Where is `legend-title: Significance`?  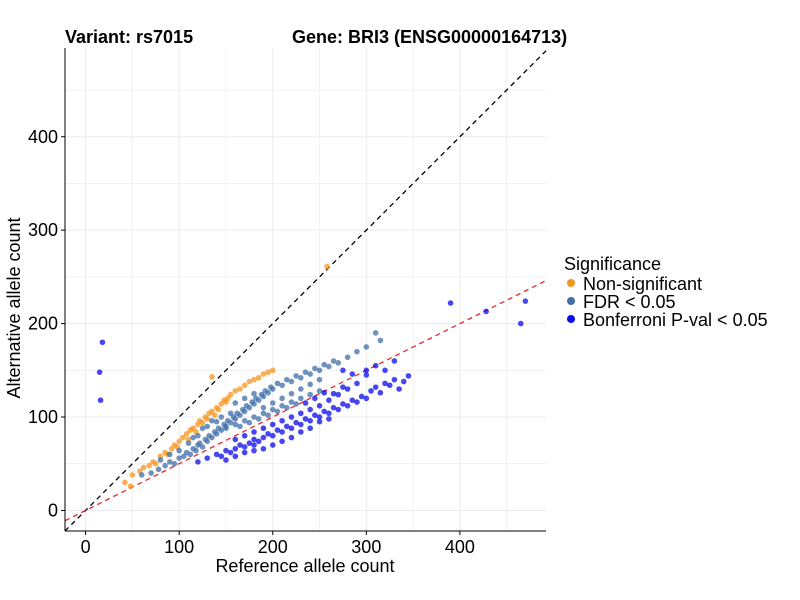 legend-title: Significance is located at coordinates (612, 264).